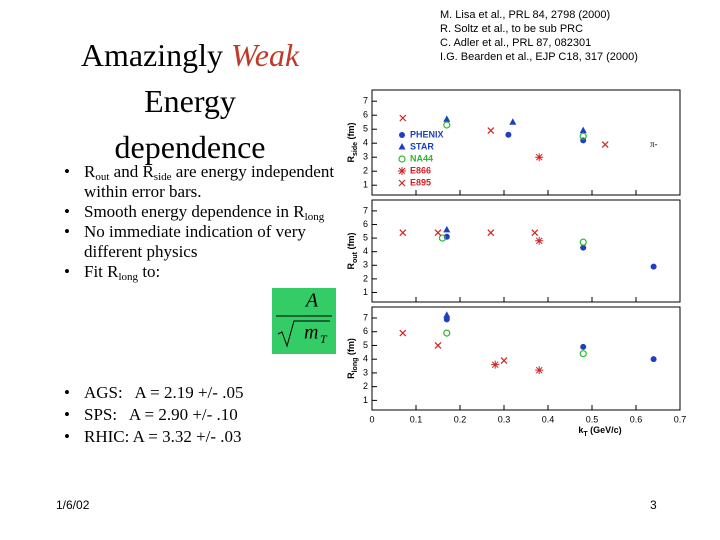  Describe the element at coordinates (73, 505) in the screenshot. I see `date: 1/6/02` at that location.